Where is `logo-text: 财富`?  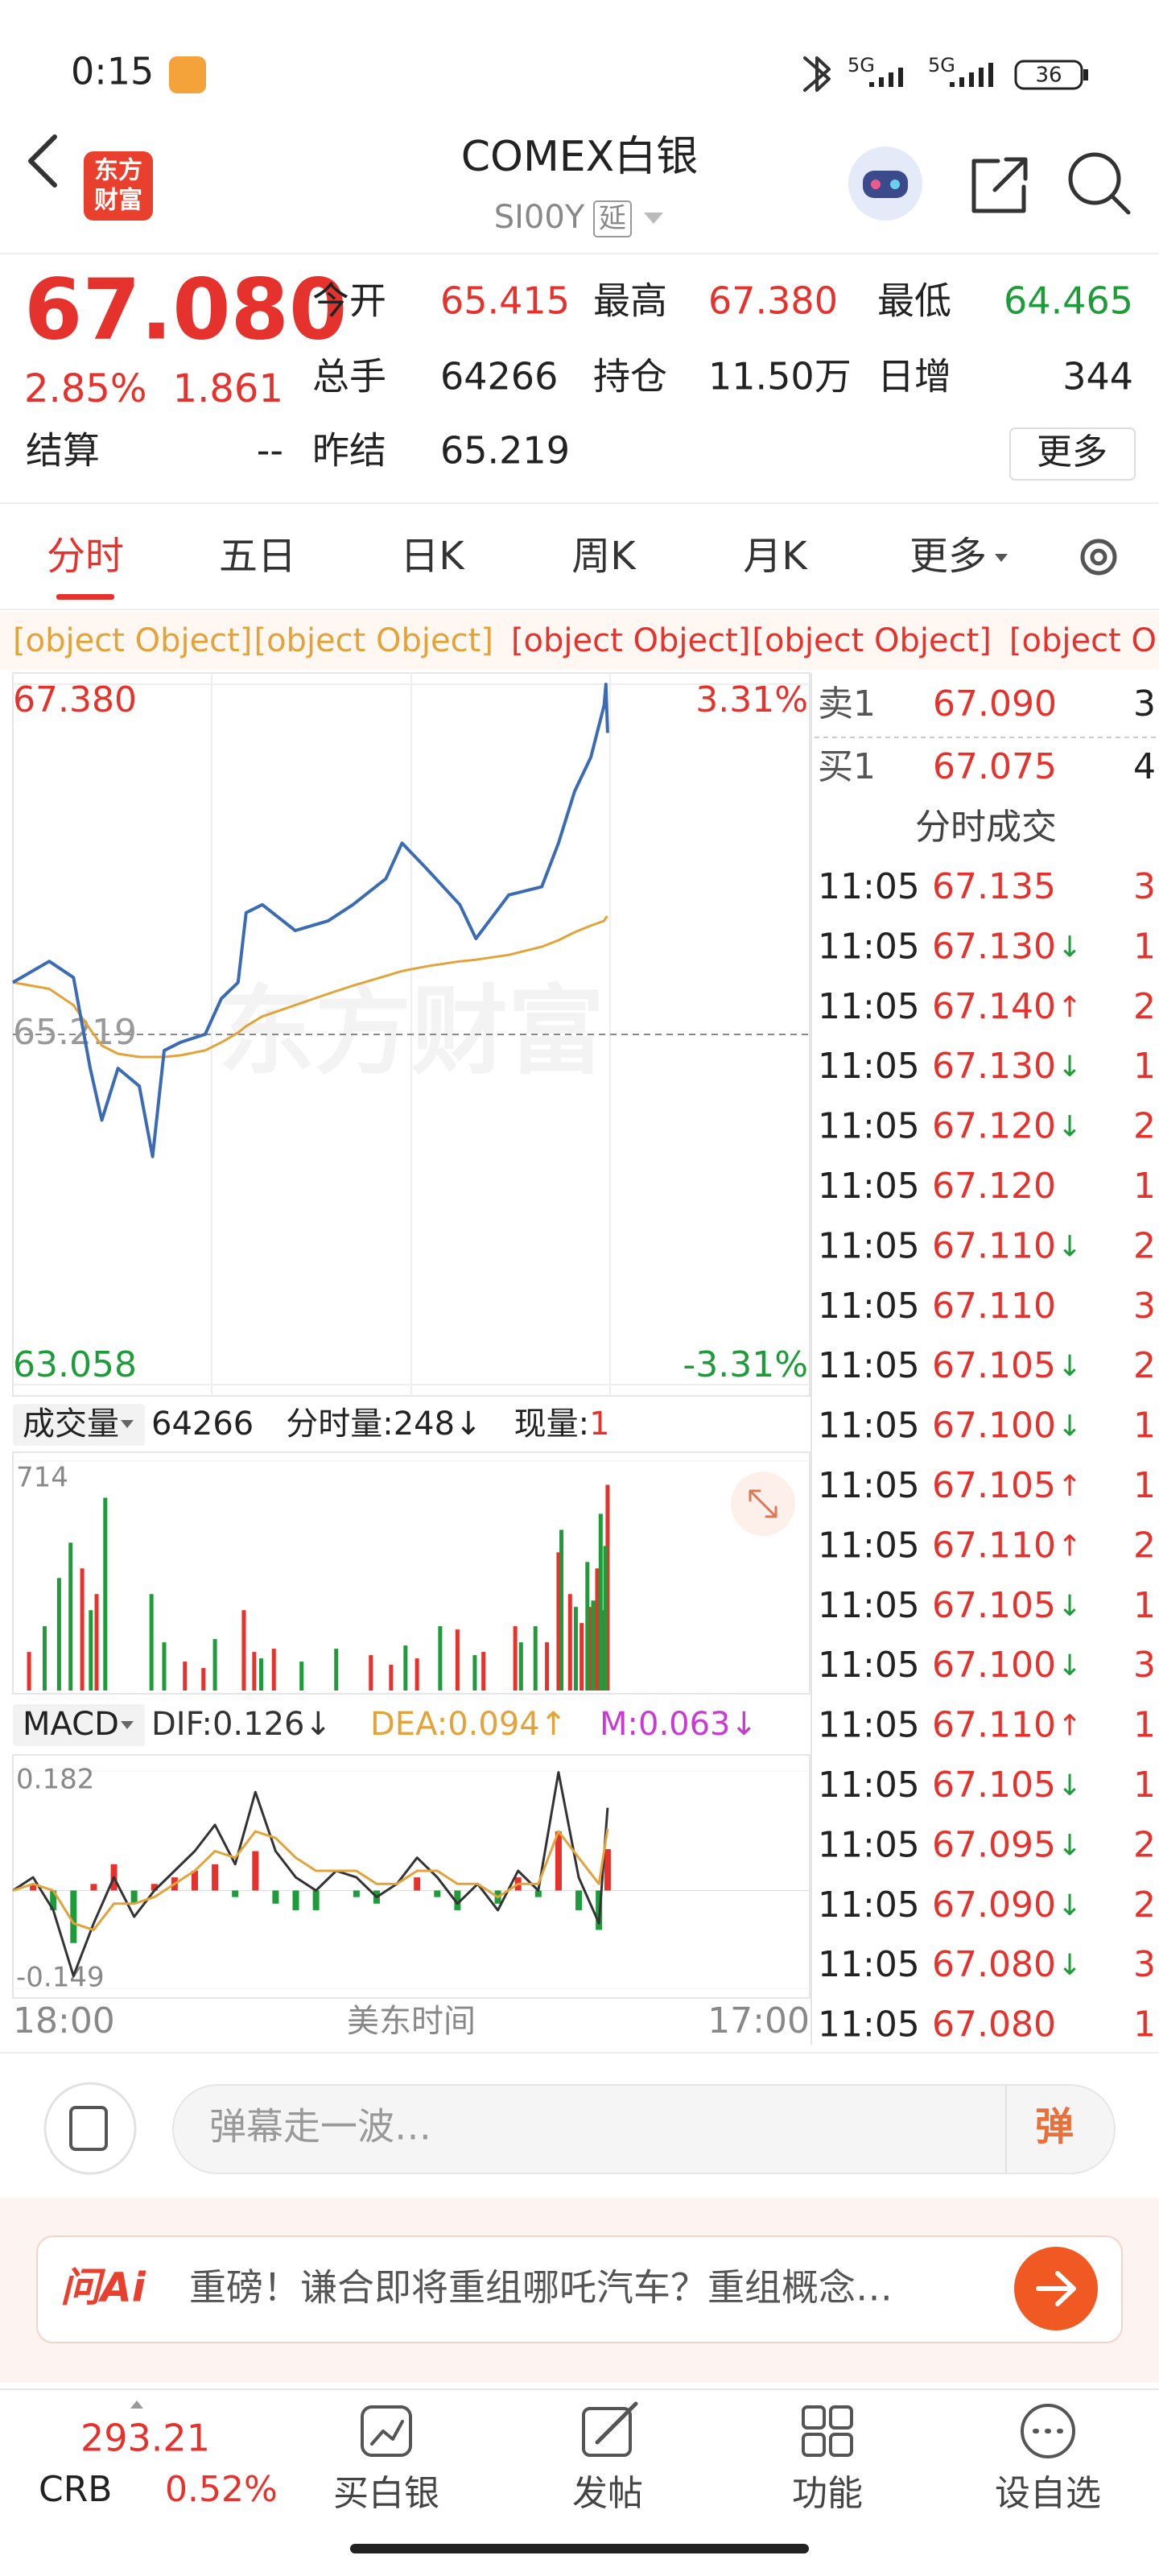 logo-text: 财富 is located at coordinates (118, 201).